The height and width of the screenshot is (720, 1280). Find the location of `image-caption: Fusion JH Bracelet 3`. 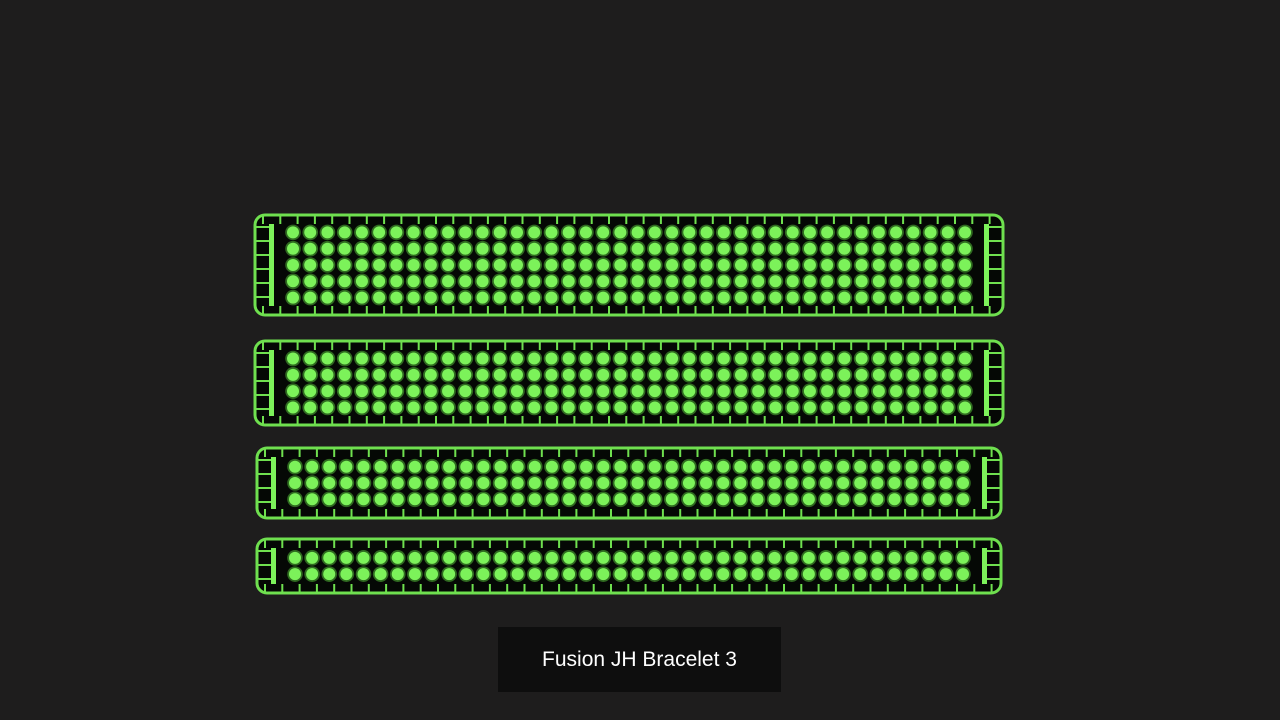

image-caption: Fusion JH Bracelet 3 is located at coordinates (639, 659).